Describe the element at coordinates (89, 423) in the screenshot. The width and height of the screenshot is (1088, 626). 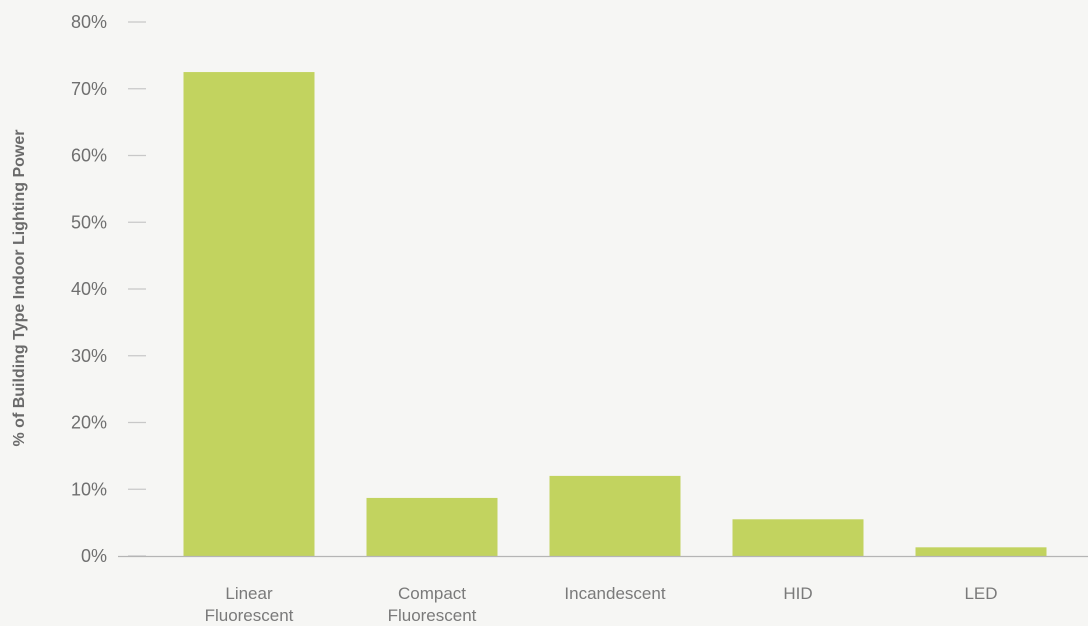
I see `y-tick-label: 20%` at that location.